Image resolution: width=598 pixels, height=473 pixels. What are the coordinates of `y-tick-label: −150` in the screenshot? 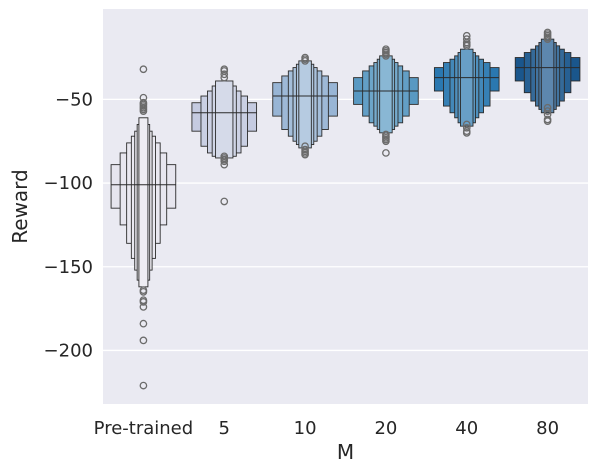 It's located at (68, 267).